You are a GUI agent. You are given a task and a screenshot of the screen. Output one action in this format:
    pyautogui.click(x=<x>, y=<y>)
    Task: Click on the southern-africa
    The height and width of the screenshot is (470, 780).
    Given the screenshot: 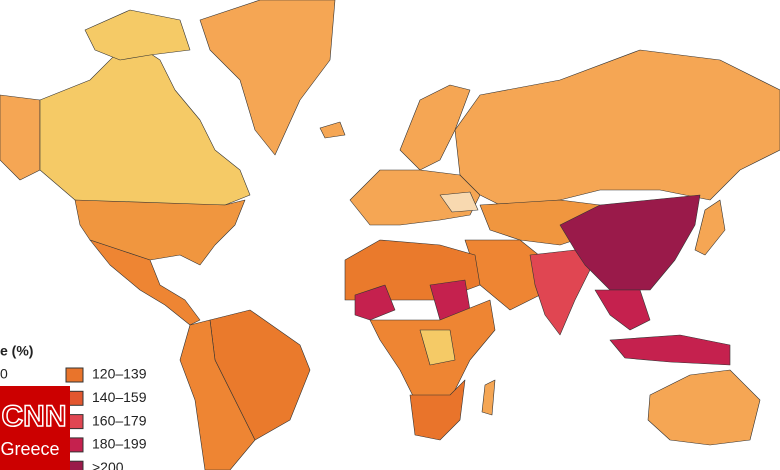 What is the action you would take?
    pyautogui.click(x=437, y=410)
    